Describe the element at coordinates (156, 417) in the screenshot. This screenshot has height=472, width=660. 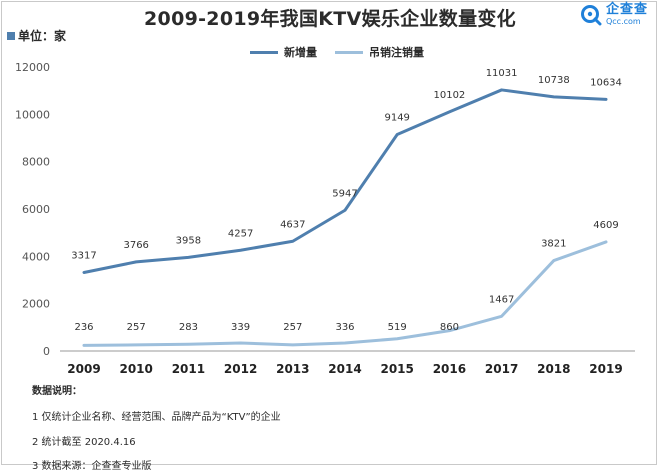
I see `note-item-1: 1 仅统计企业名称、经营范围、品牌产品为“KTV”的企业` at that location.